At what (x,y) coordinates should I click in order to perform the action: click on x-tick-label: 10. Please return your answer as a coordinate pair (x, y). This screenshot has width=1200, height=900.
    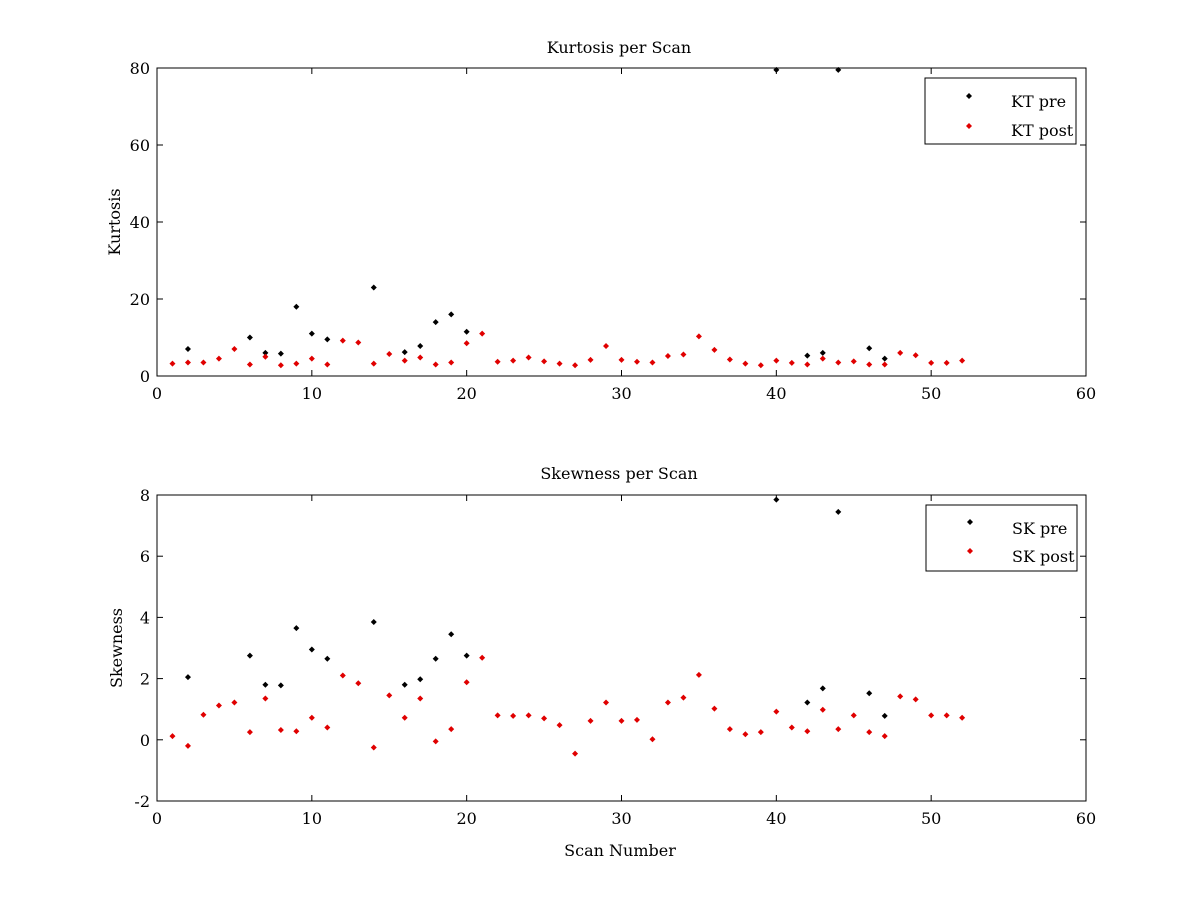
    Looking at the image, I should click on (312, 393).